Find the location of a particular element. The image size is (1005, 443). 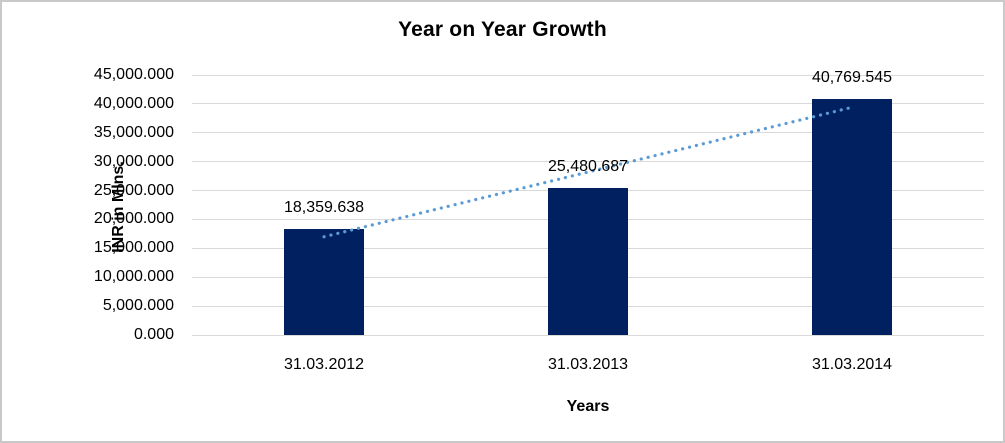

x-tick-label: 31.03.2014 is located at coordinates (852, 364).